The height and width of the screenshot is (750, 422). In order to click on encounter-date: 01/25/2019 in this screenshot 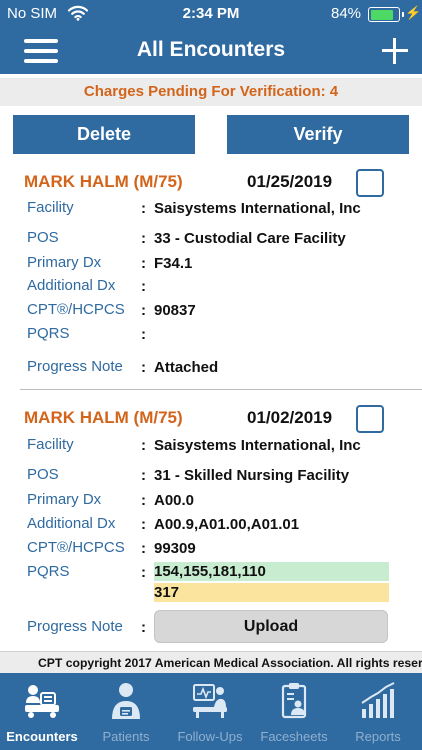, I will do `click(290, 181)`.